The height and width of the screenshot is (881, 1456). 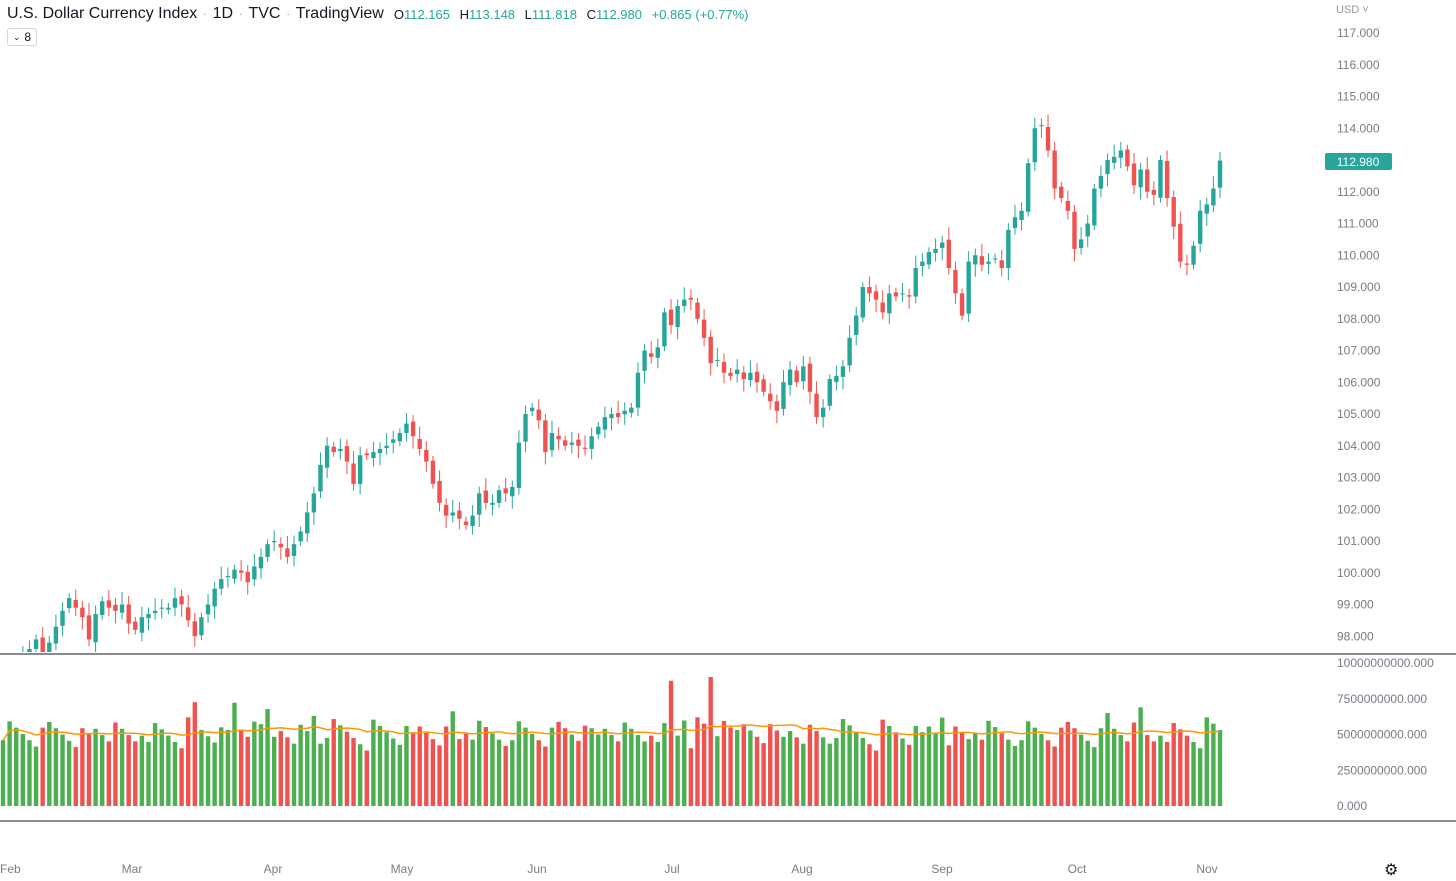 What do you see at coordinates (1206, 869) in the screenshot?
I see `time-label: Nov` at bounding box center [1206, 869].